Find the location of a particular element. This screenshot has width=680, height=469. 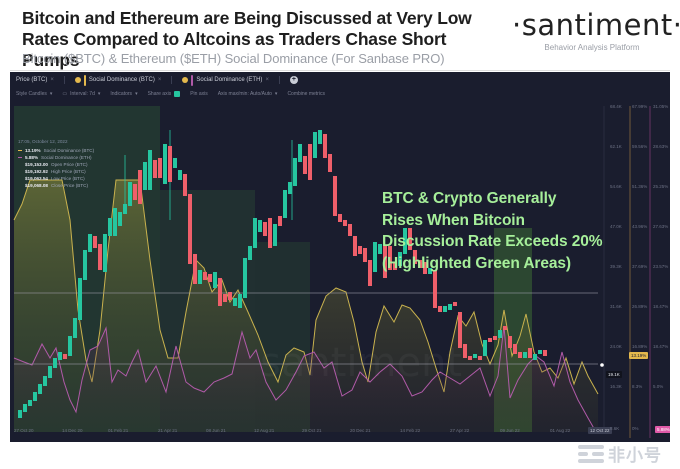

axis-max-min-dropdown: Axis max/min: Auto/Auto ▾ is located at coordinates (248, 94).